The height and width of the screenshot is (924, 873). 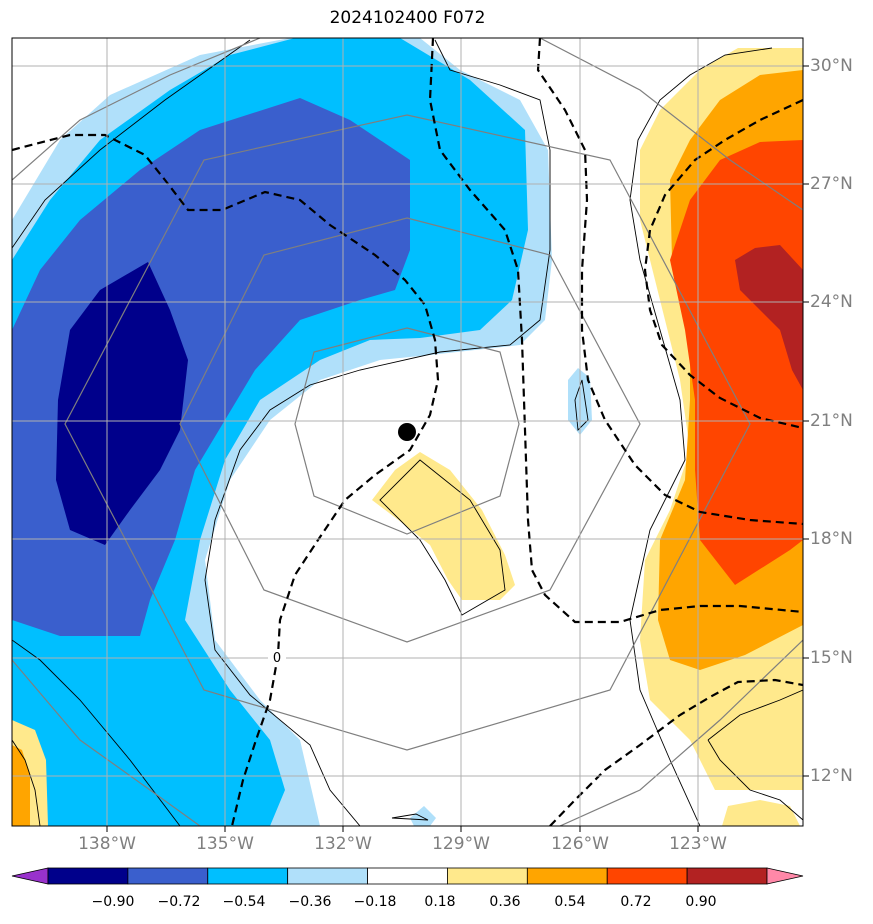 I want to click on lon-label-129w: 129°W, so click(x=461, y=844).